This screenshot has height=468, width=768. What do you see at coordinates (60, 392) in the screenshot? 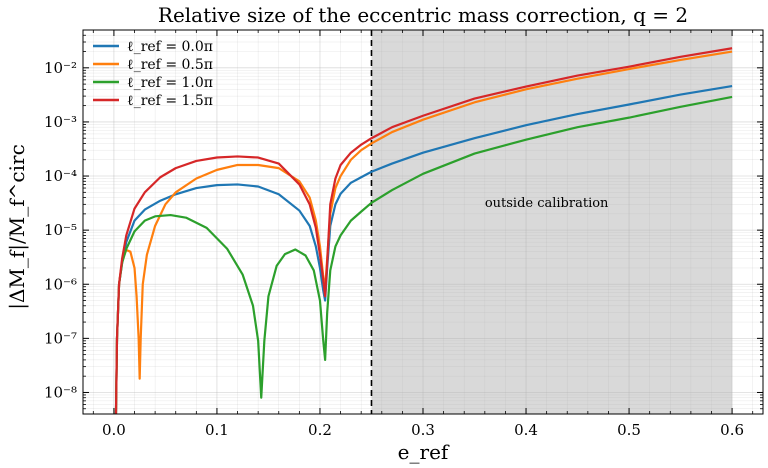
I see `y-tick-label: 10⁻⁸` at bounding box center [60, 392].